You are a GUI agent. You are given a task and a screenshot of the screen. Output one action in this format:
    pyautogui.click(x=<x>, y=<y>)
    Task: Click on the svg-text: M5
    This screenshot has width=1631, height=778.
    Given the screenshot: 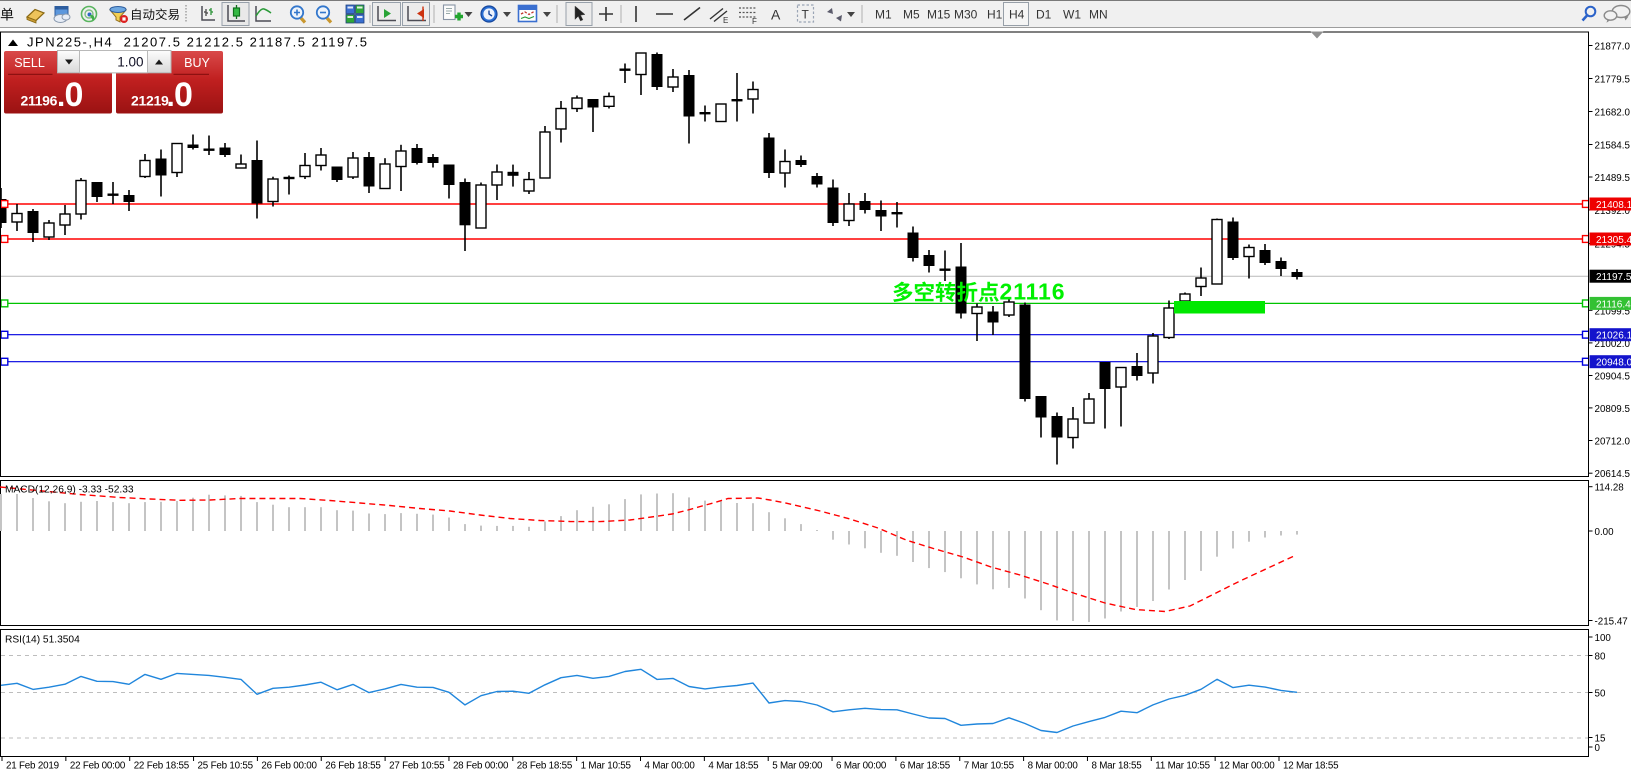 What is the action you would take?
    pyautogui.click(x=911, y=15)
    